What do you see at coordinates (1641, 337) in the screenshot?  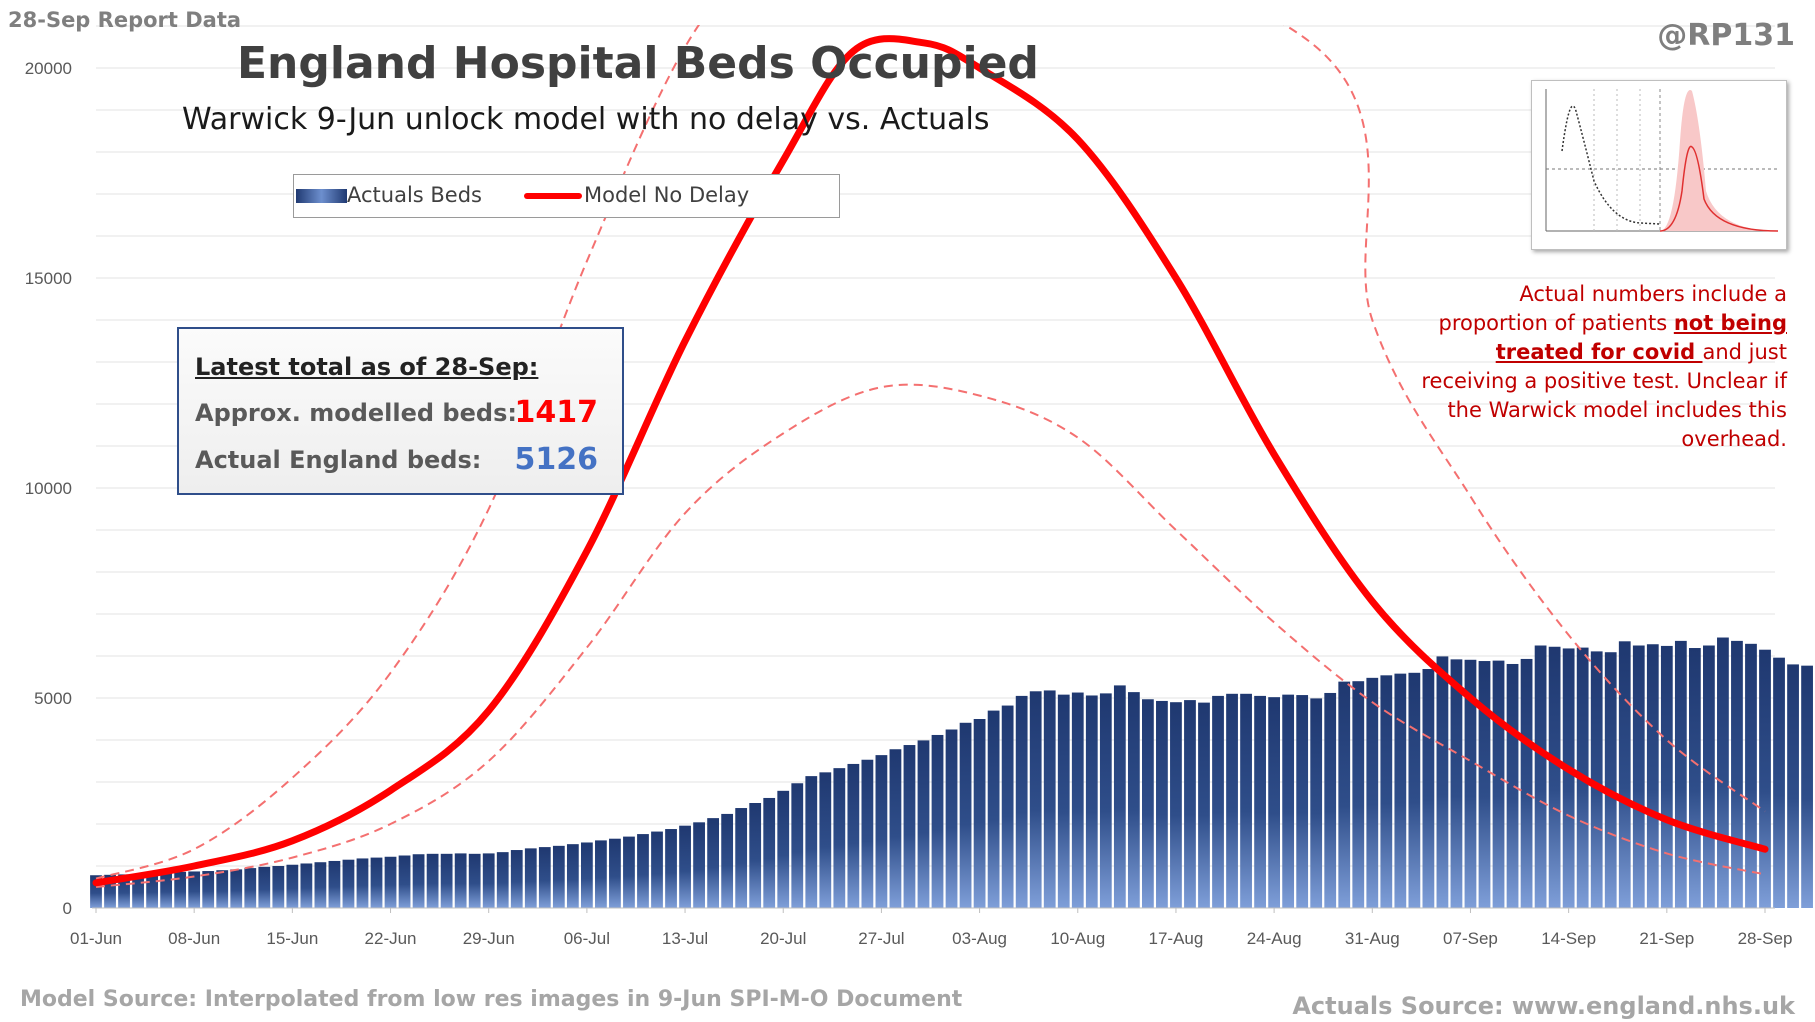 I see `note-emphasis: not being treated for covid` at bounding box center [1641, 337].